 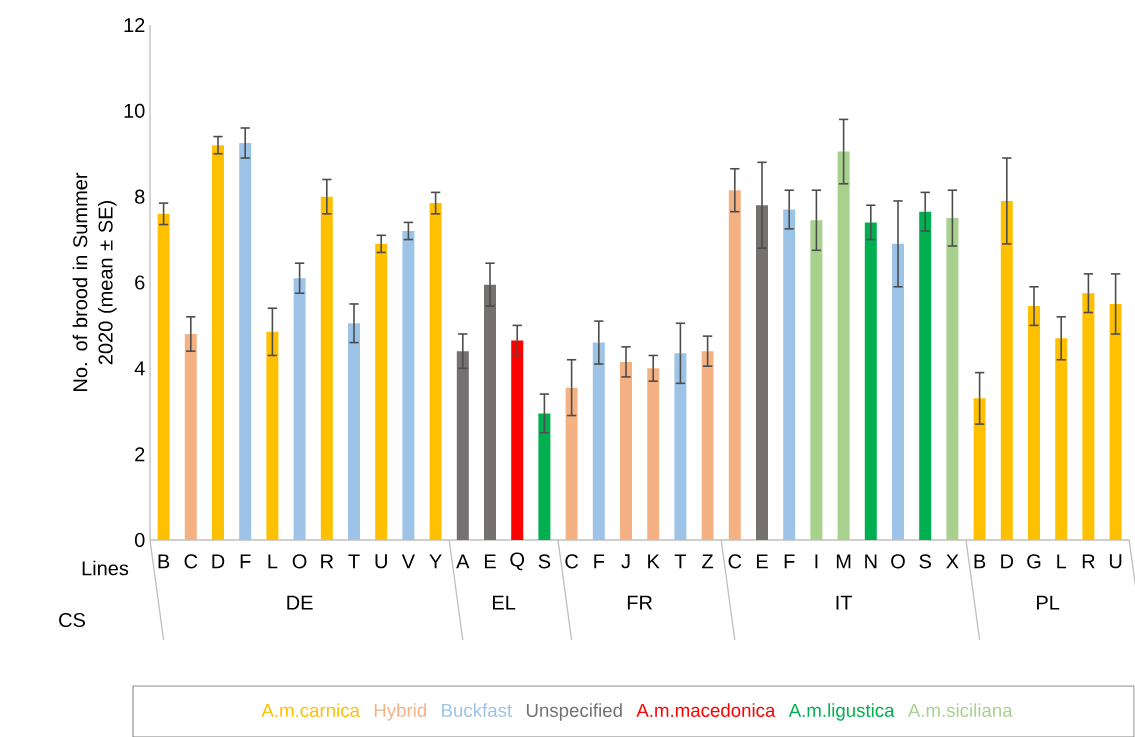 What do you see at coordinates (139, 540) in the screenshot?
I see `y-tick-label: 0` at bounding box center [139, 540].